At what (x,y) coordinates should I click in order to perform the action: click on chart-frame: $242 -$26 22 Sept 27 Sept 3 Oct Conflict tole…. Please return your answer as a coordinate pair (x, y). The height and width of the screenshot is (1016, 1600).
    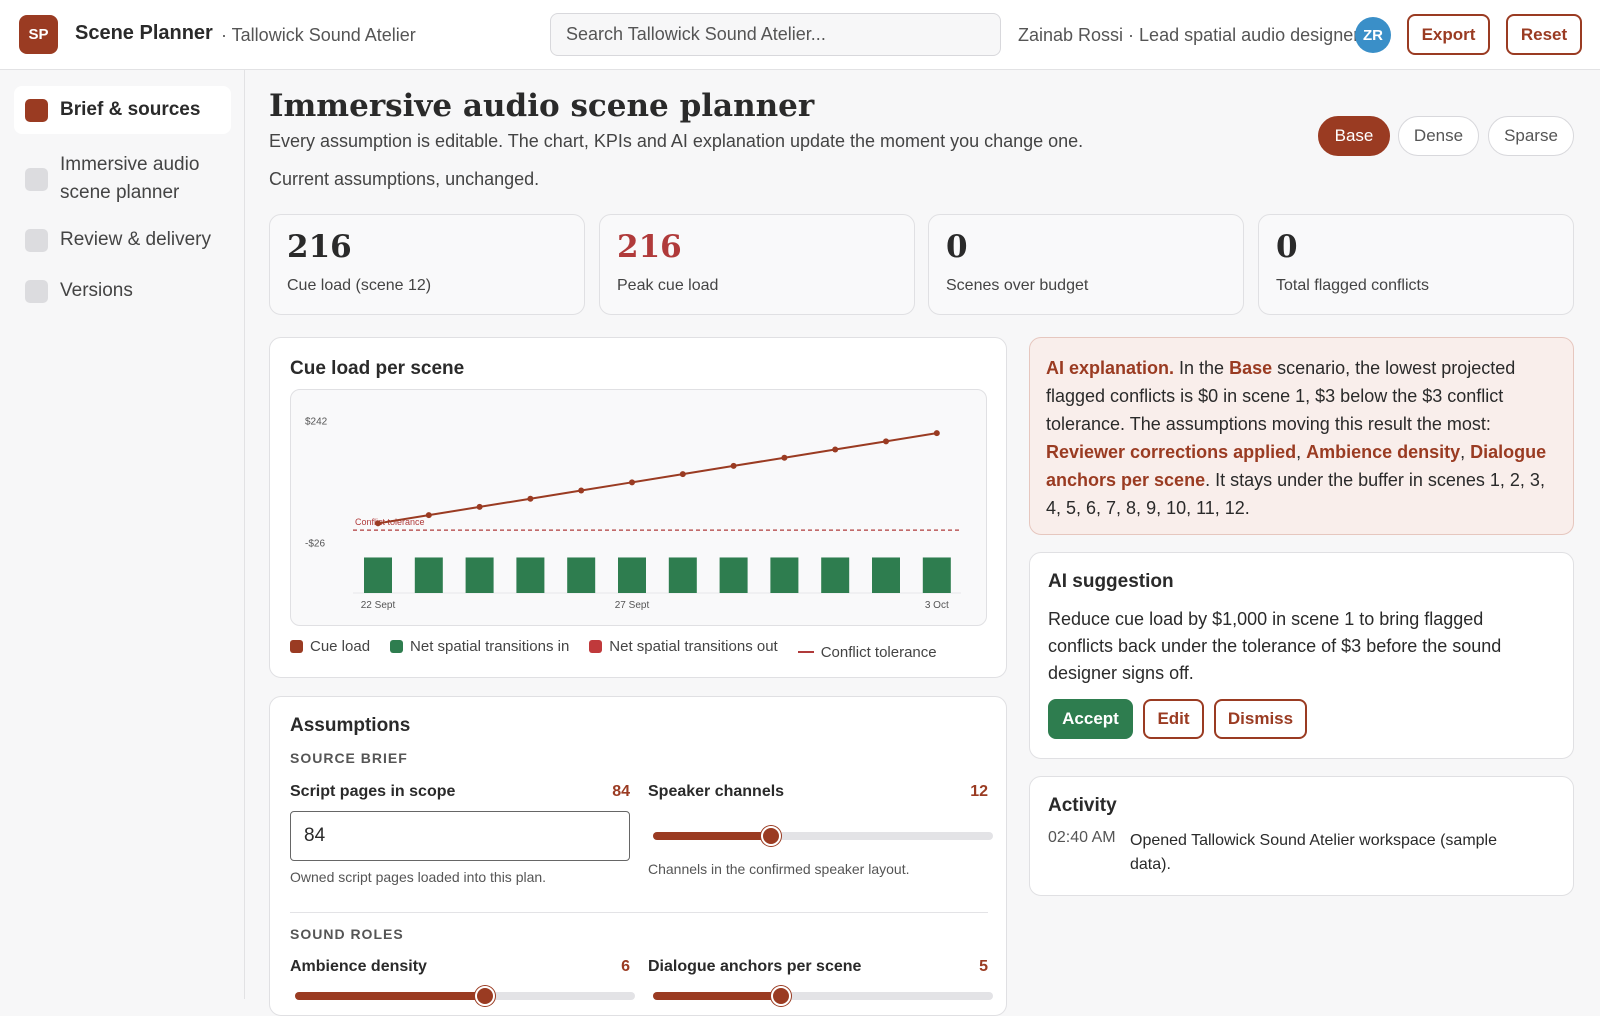
    Looking at the image, I should click on (638, 507).